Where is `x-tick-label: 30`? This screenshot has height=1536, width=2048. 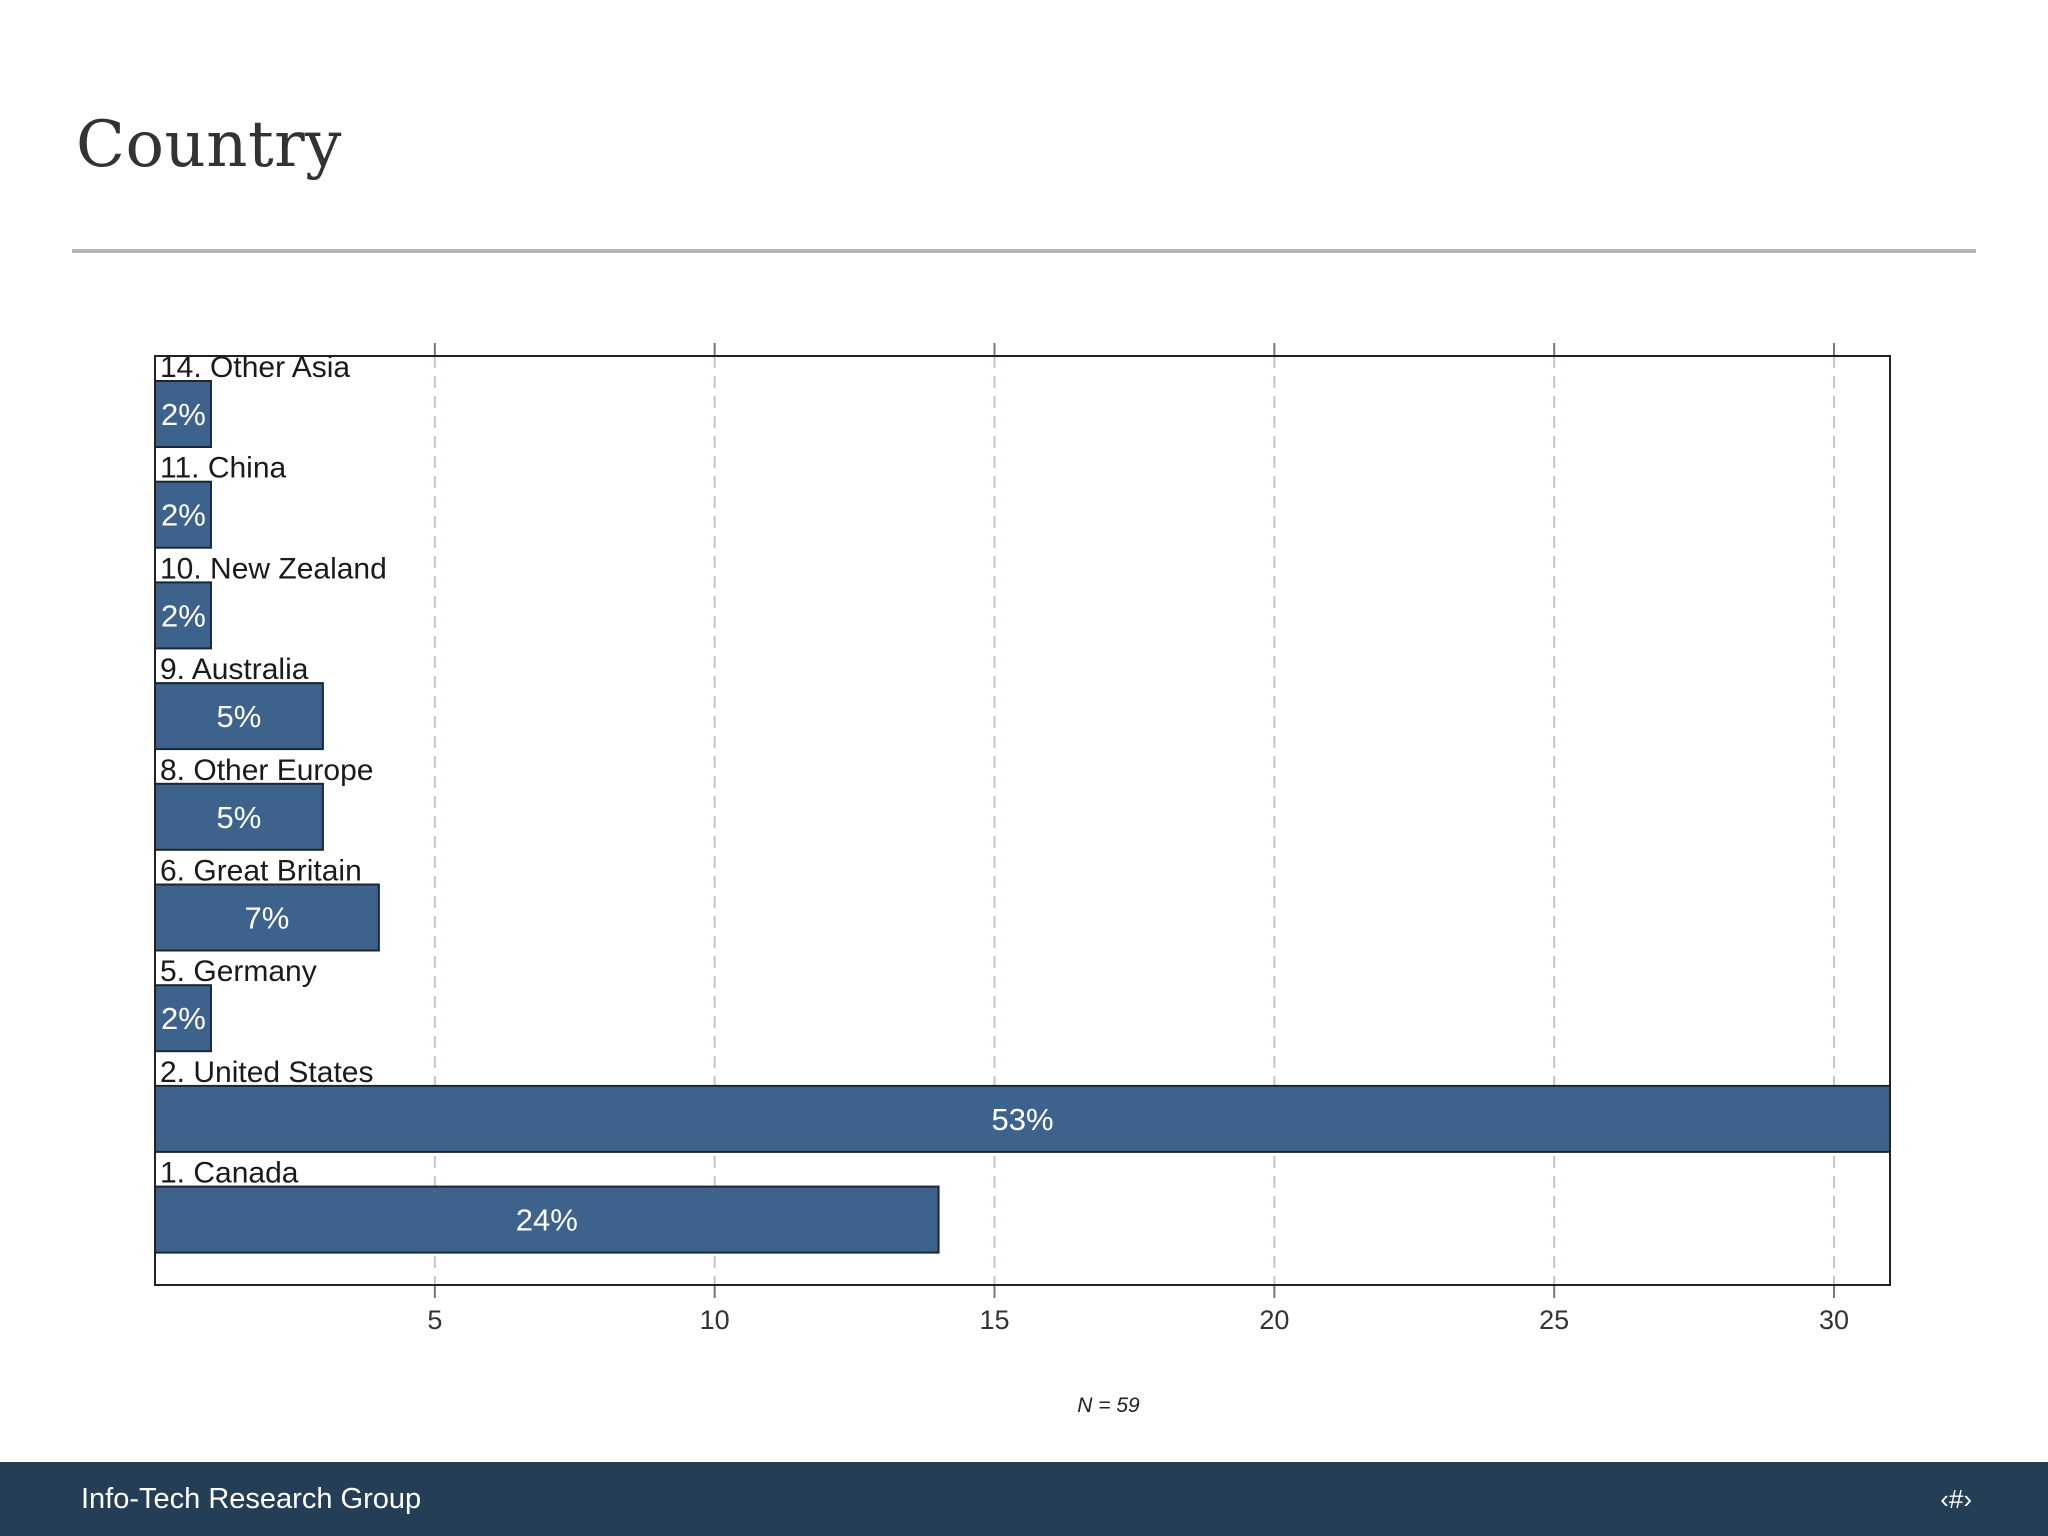 x-tick-label: 30 is located at coordinates (1834, 1320).